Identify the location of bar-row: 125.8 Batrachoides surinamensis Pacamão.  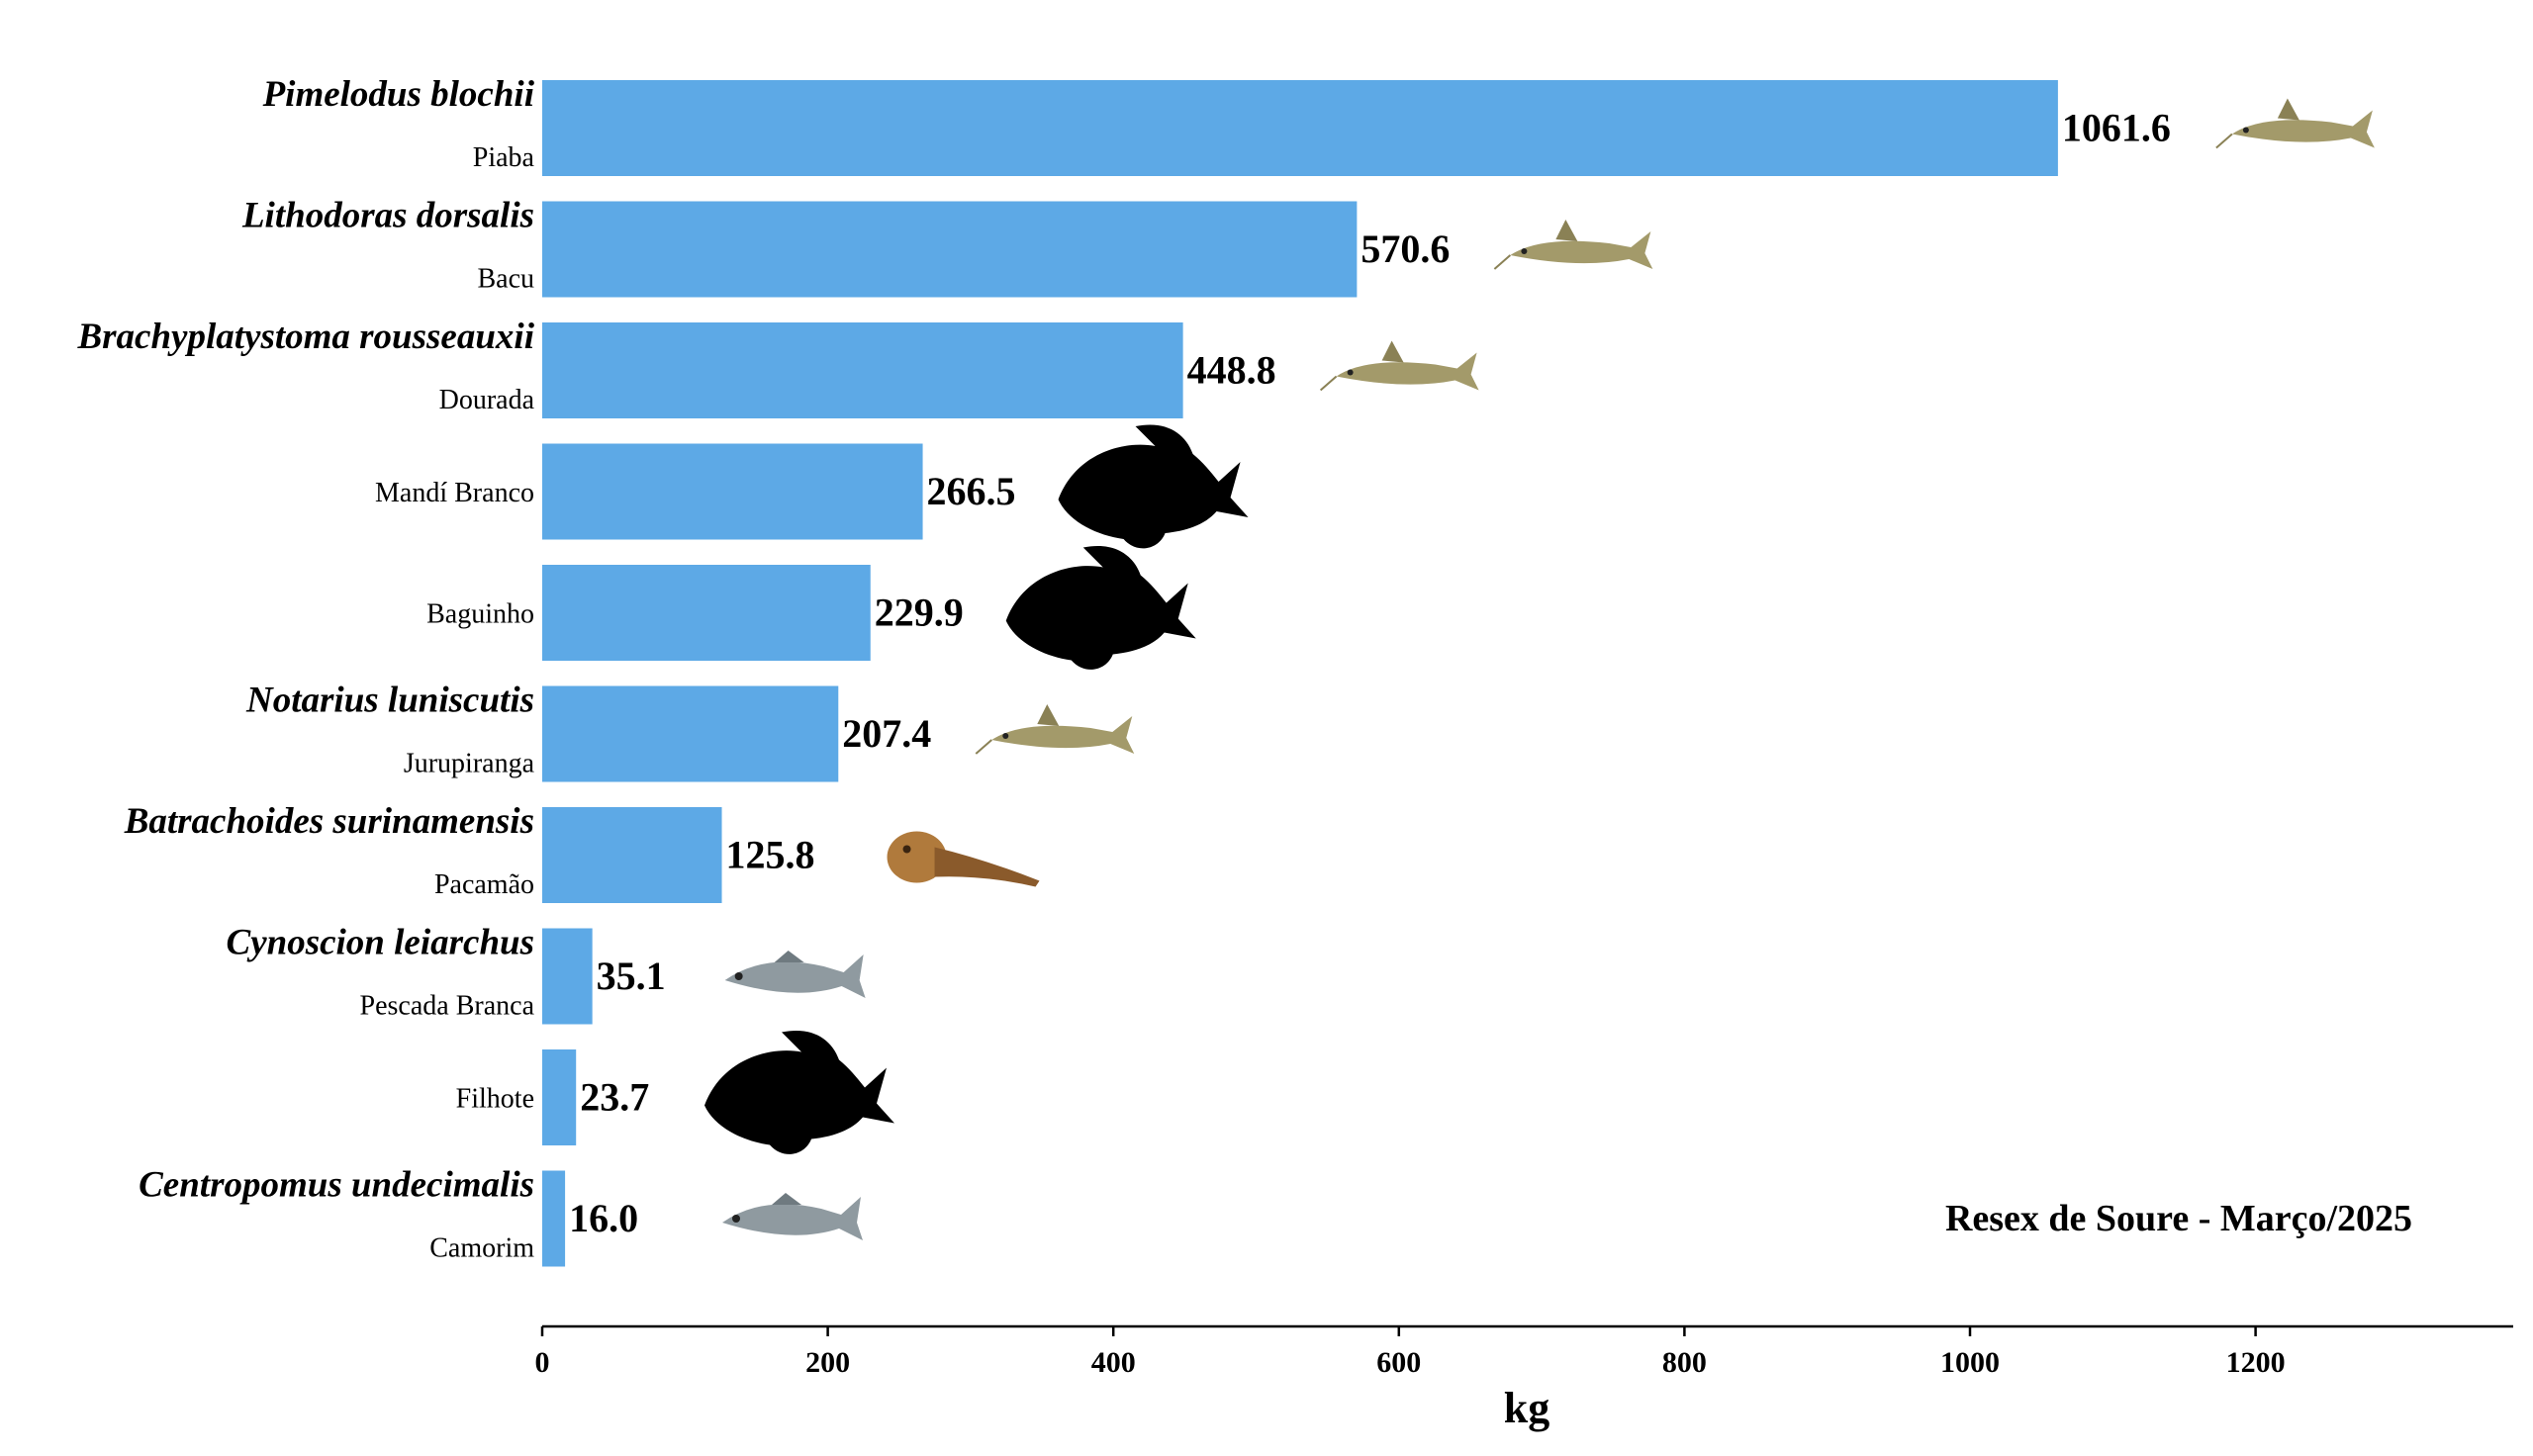
(582, 852).